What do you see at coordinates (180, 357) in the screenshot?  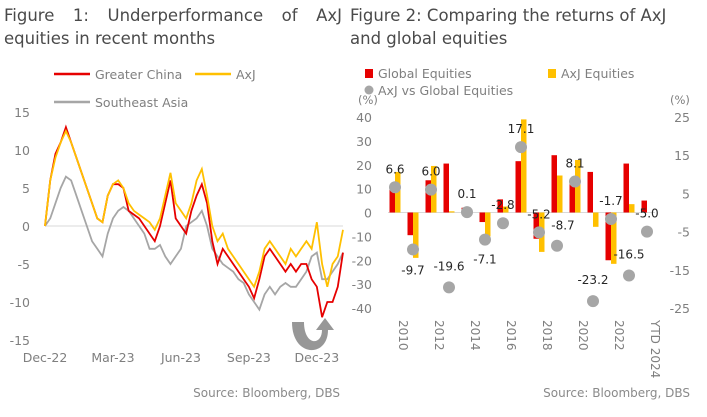 I see `fig1-x-tick-label: Jun-23` at bounding box center [180, 357].